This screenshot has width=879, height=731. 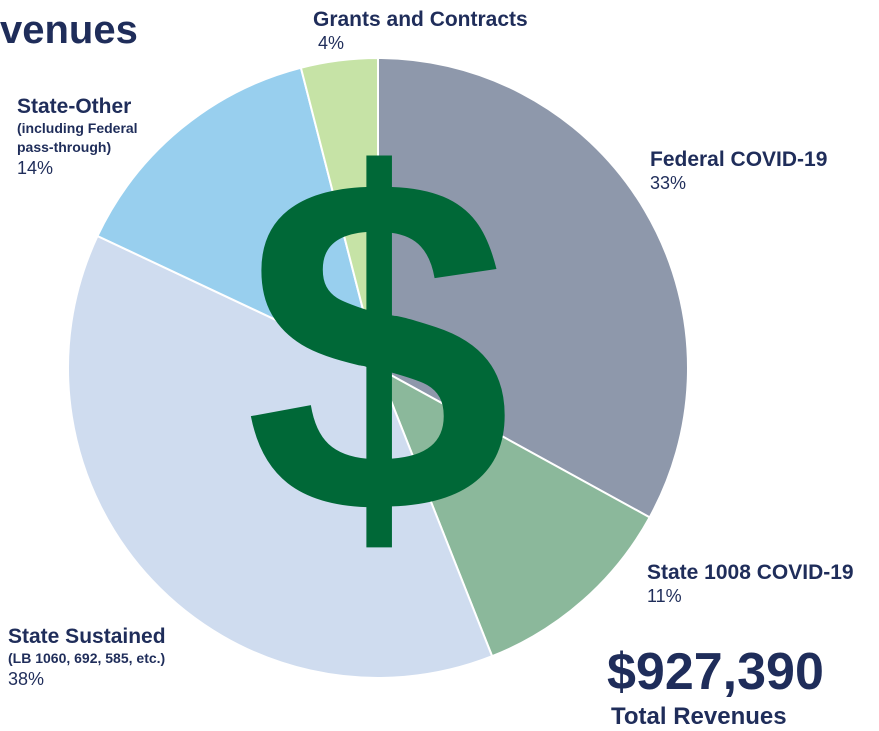 I want to click on category-label: Federal COVID-19, so click(x=739, y=159).